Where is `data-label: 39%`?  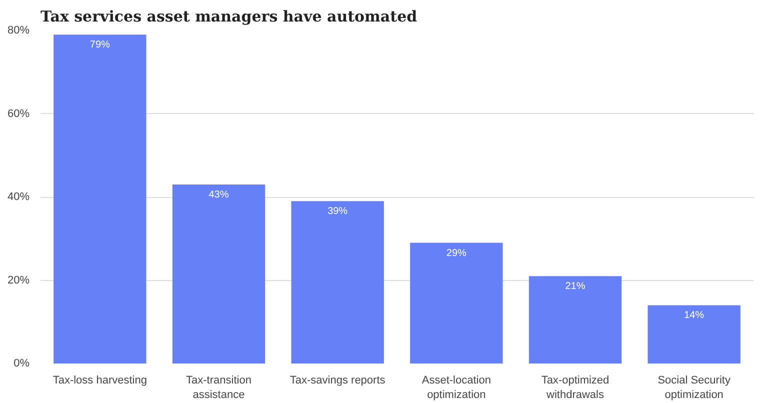
data-label: 39% is located at coordinates (338, 212).